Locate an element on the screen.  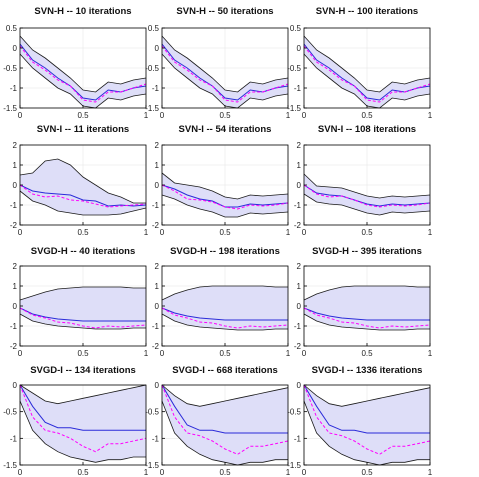
subplot-title: SVN-H -- 100 iterations is located at coordinates (367, 11).